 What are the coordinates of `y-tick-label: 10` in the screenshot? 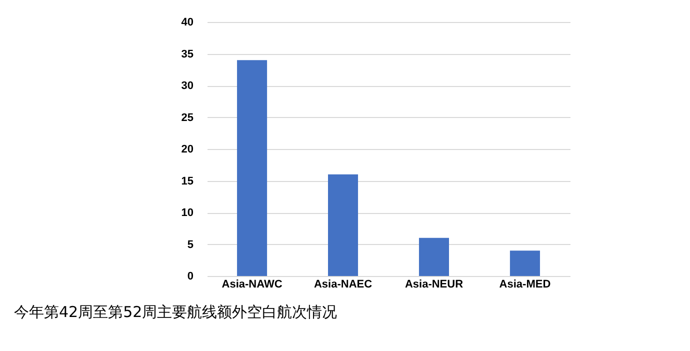 It's located at (187, 213).